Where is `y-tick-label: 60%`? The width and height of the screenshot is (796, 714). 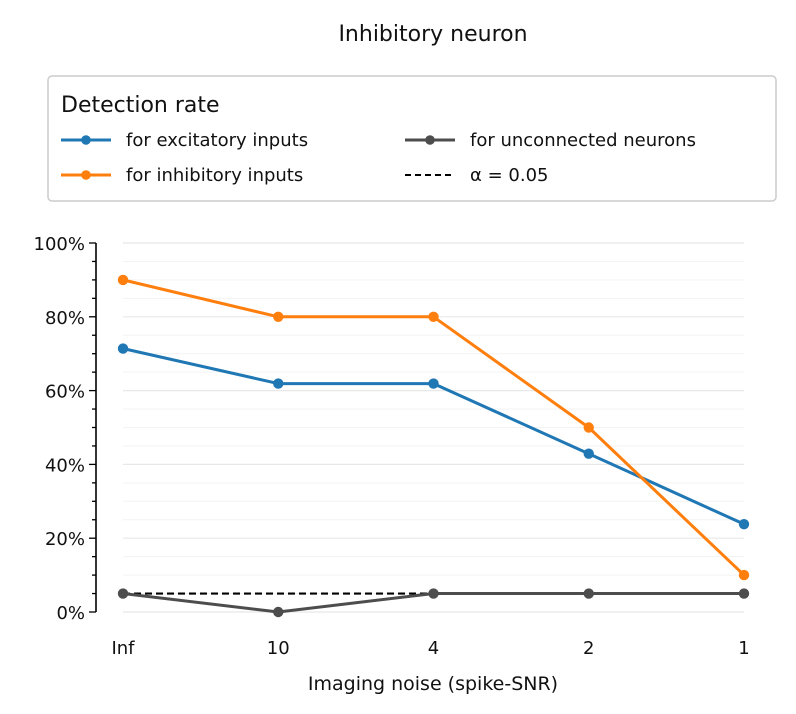
y-tick-label: 60% is located at coordinates (65, 392).